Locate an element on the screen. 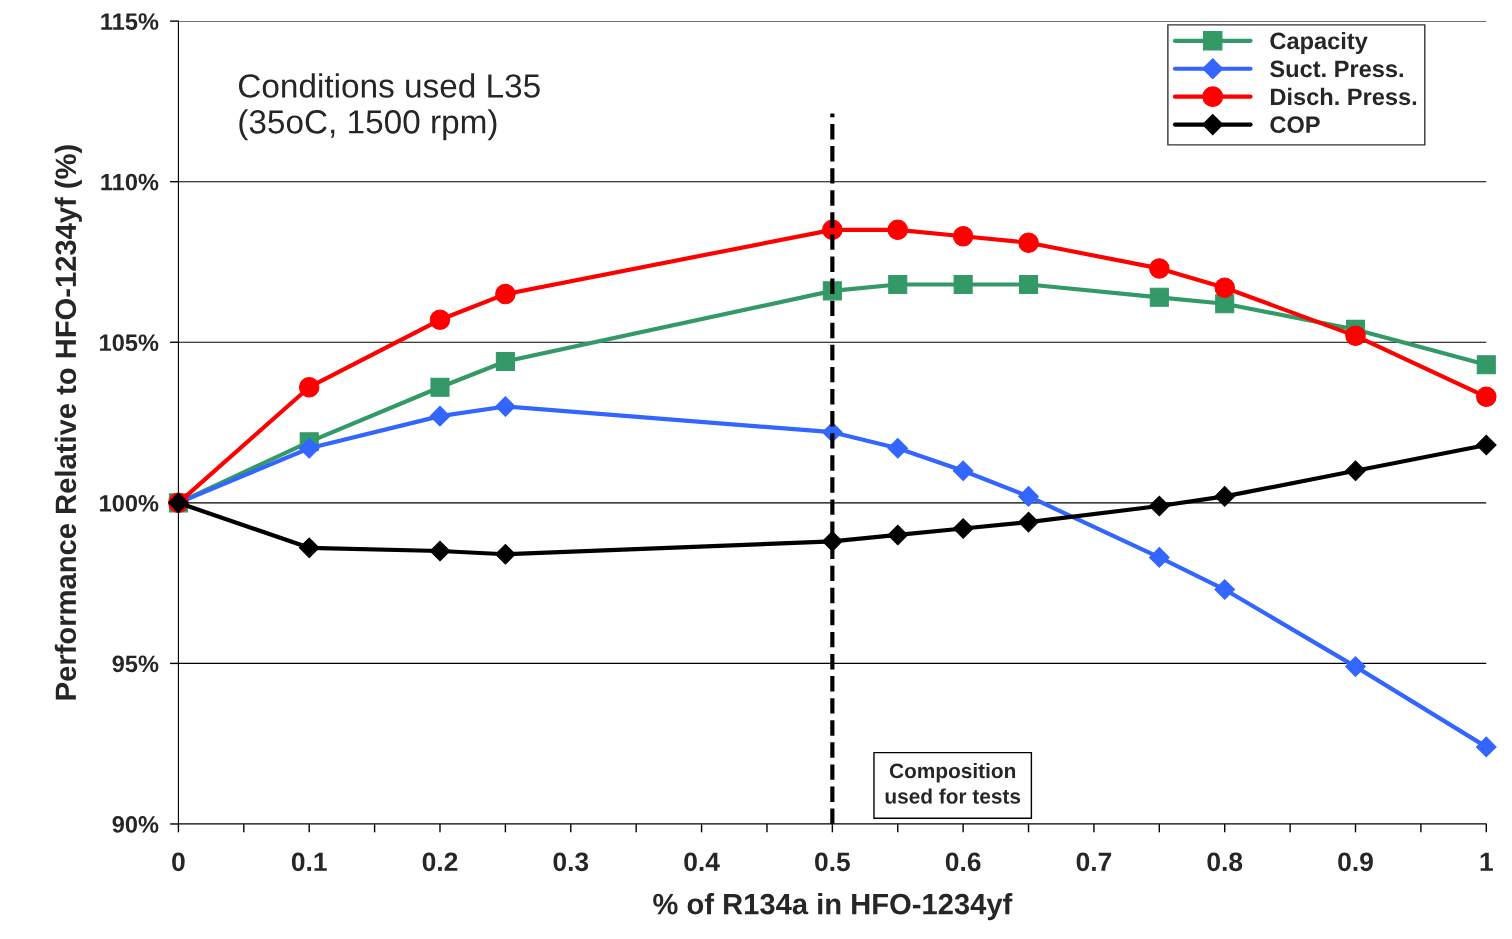 This screenshot has height=939, width=1512. x-tick-label: 0.6 is located at coordinates (963, 862).